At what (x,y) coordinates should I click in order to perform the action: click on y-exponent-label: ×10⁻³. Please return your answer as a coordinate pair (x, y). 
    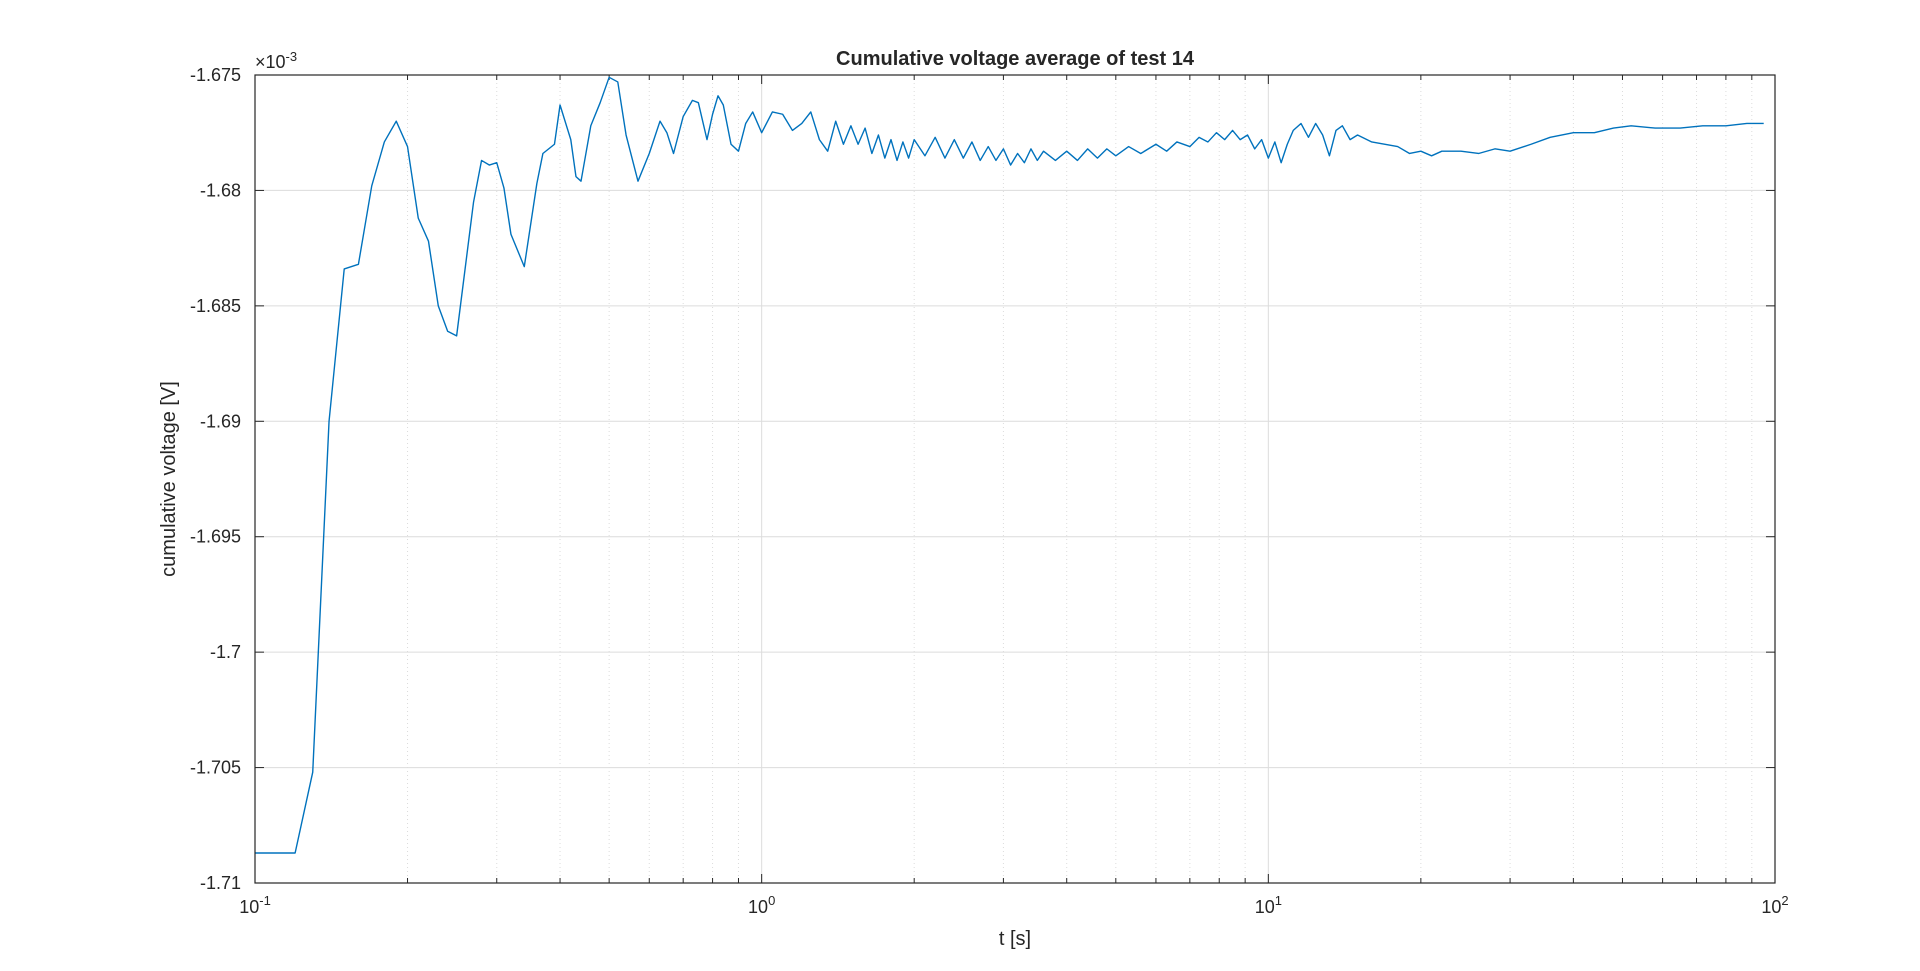
    Looking at the image, I should click on (276, 60).